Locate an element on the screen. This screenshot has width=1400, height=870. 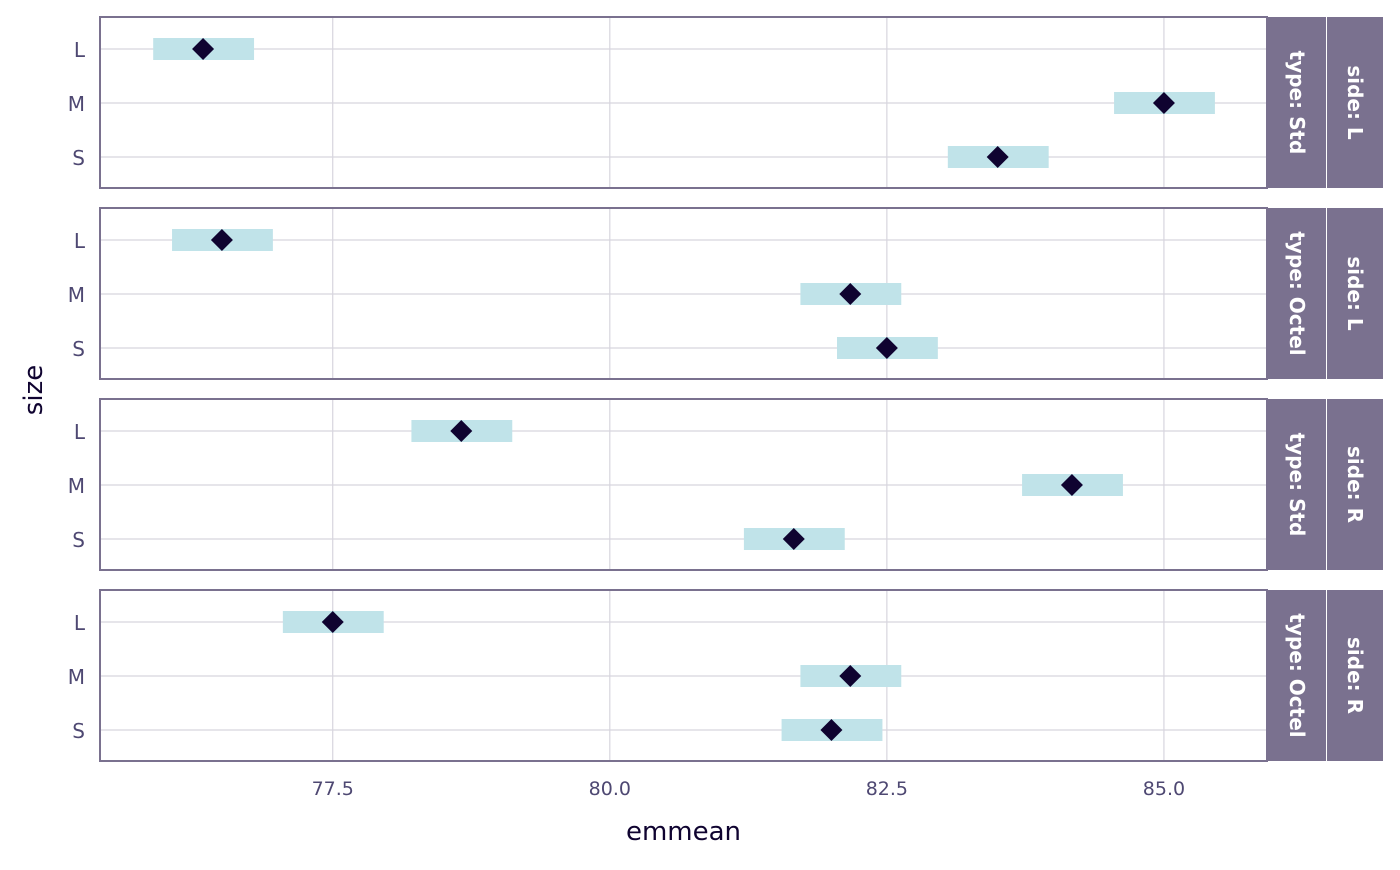
x-tick-label: 82.5 is located at coordinates (887, 789).